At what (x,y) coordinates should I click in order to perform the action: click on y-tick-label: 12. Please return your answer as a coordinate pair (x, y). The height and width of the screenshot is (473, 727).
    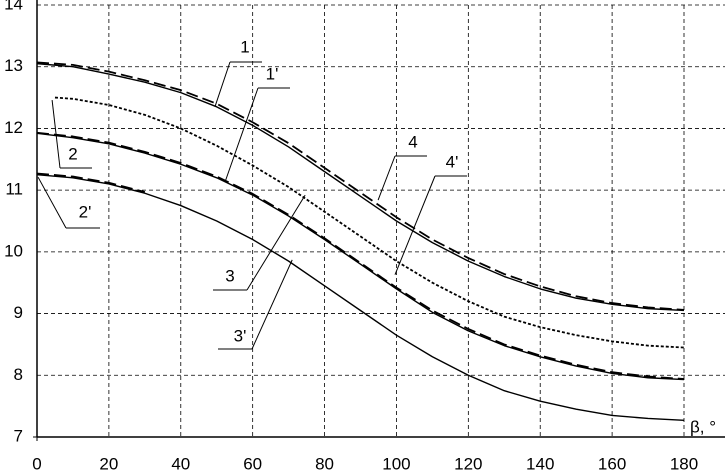
    Looking at the image, I should click on (13, 127).